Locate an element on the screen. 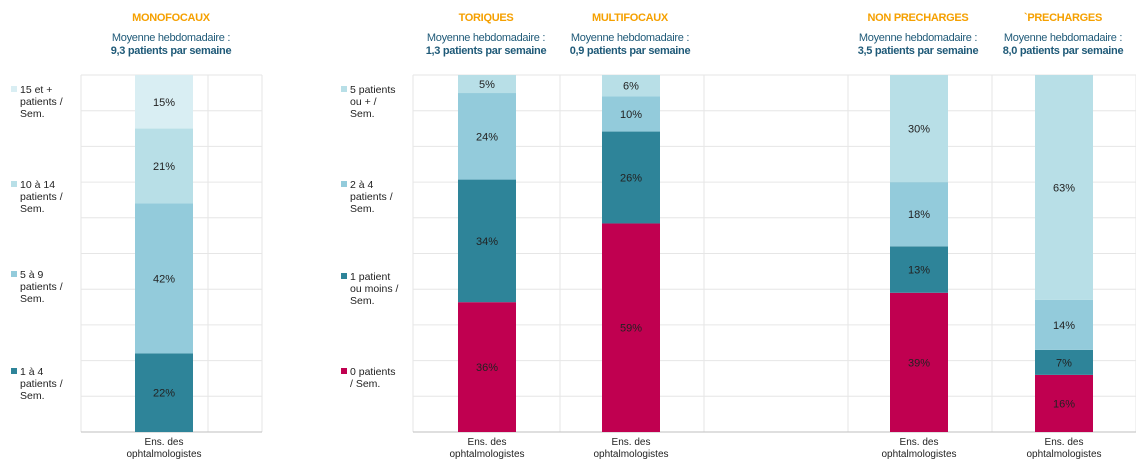  legend-label: 5 patients ou + / Sem. is located at coordinates (373, 102).